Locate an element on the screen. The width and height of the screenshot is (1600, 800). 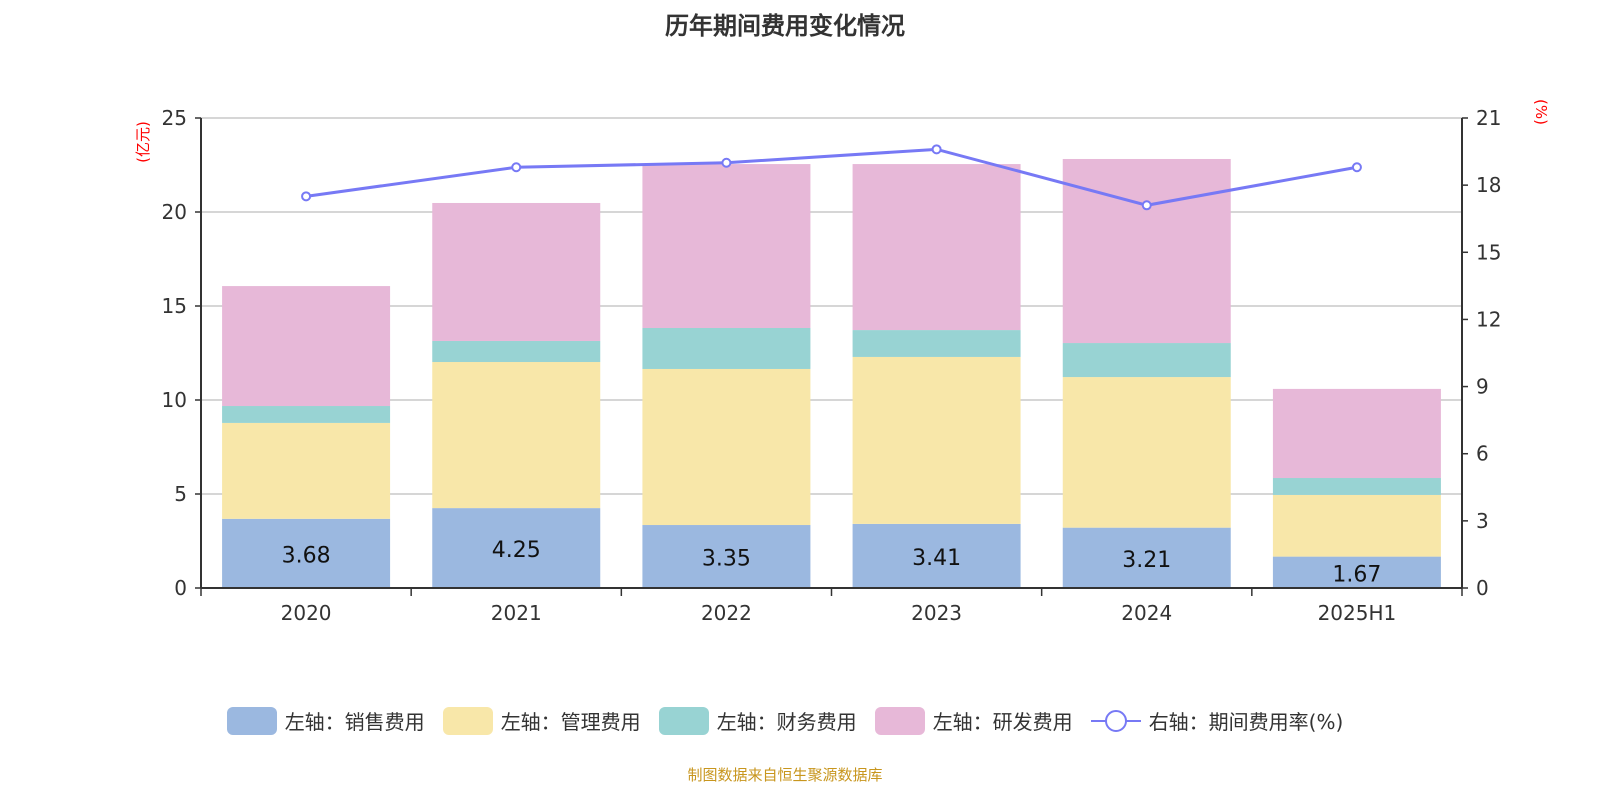
left-tick-label: 20 is located at coordinates (174, 212).